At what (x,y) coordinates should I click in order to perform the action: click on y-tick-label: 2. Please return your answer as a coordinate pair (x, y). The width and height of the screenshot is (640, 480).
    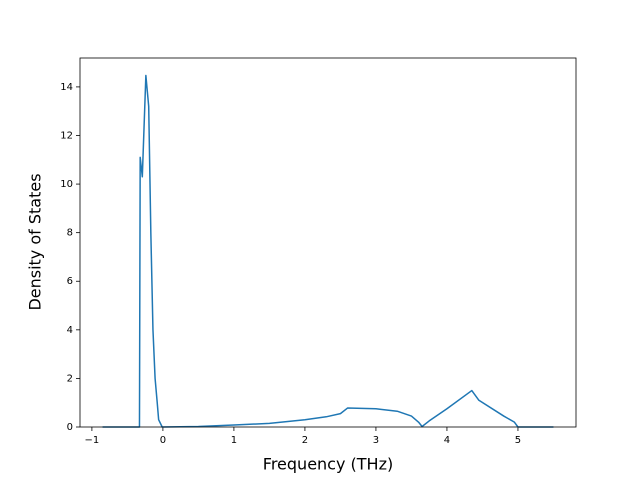
    Looking at the image, I should click on (70, 378).